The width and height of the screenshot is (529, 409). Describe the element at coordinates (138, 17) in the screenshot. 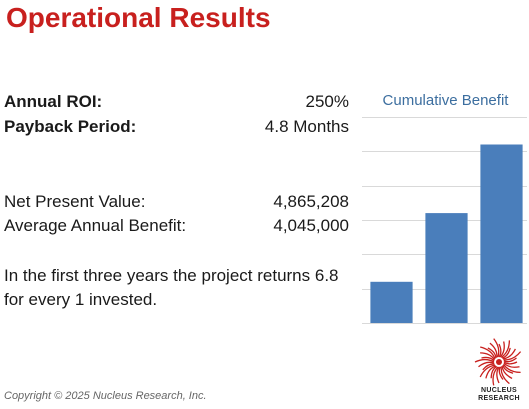

I see `page-title: Operational Results` at that location.